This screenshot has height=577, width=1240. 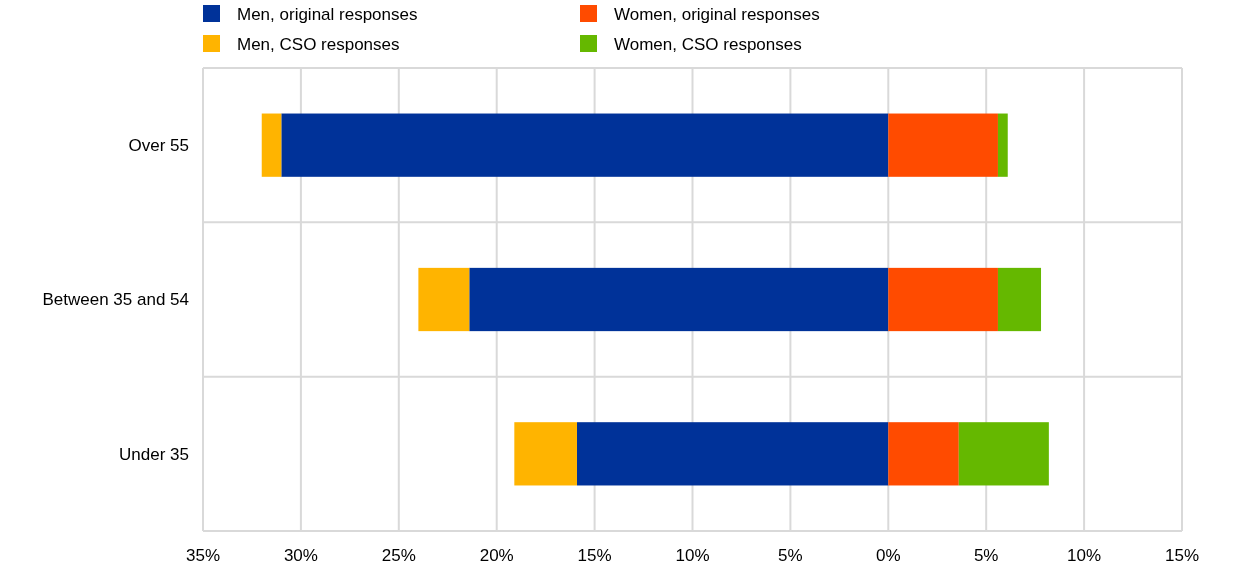 I want to click on x-tick-label: 20%, so click(x=496, y=555).